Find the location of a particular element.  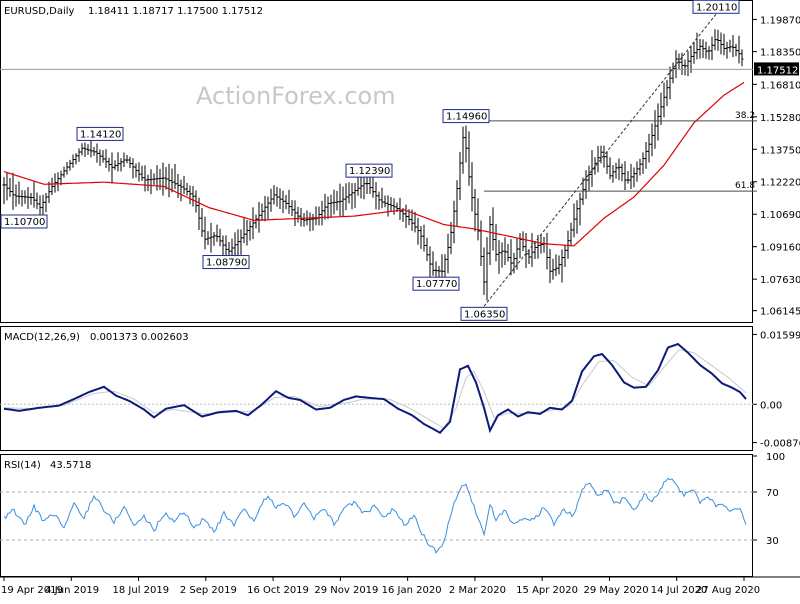

time-axis-label: 18 Jul 2019 is located at coordinates (141, 590).